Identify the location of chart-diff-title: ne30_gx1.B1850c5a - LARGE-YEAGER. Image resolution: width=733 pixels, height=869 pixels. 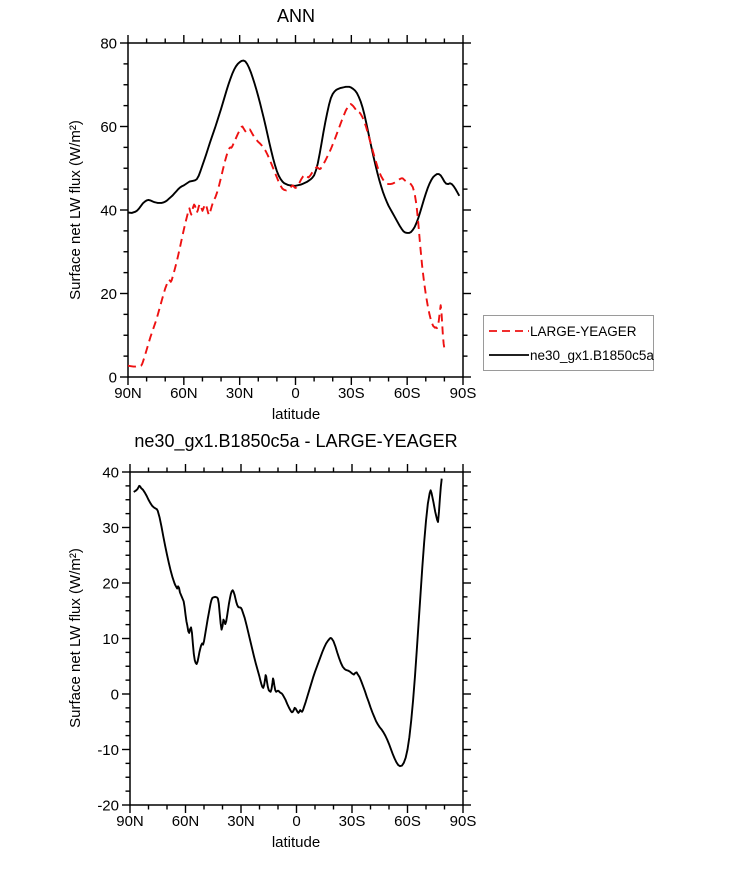
(296, 441).